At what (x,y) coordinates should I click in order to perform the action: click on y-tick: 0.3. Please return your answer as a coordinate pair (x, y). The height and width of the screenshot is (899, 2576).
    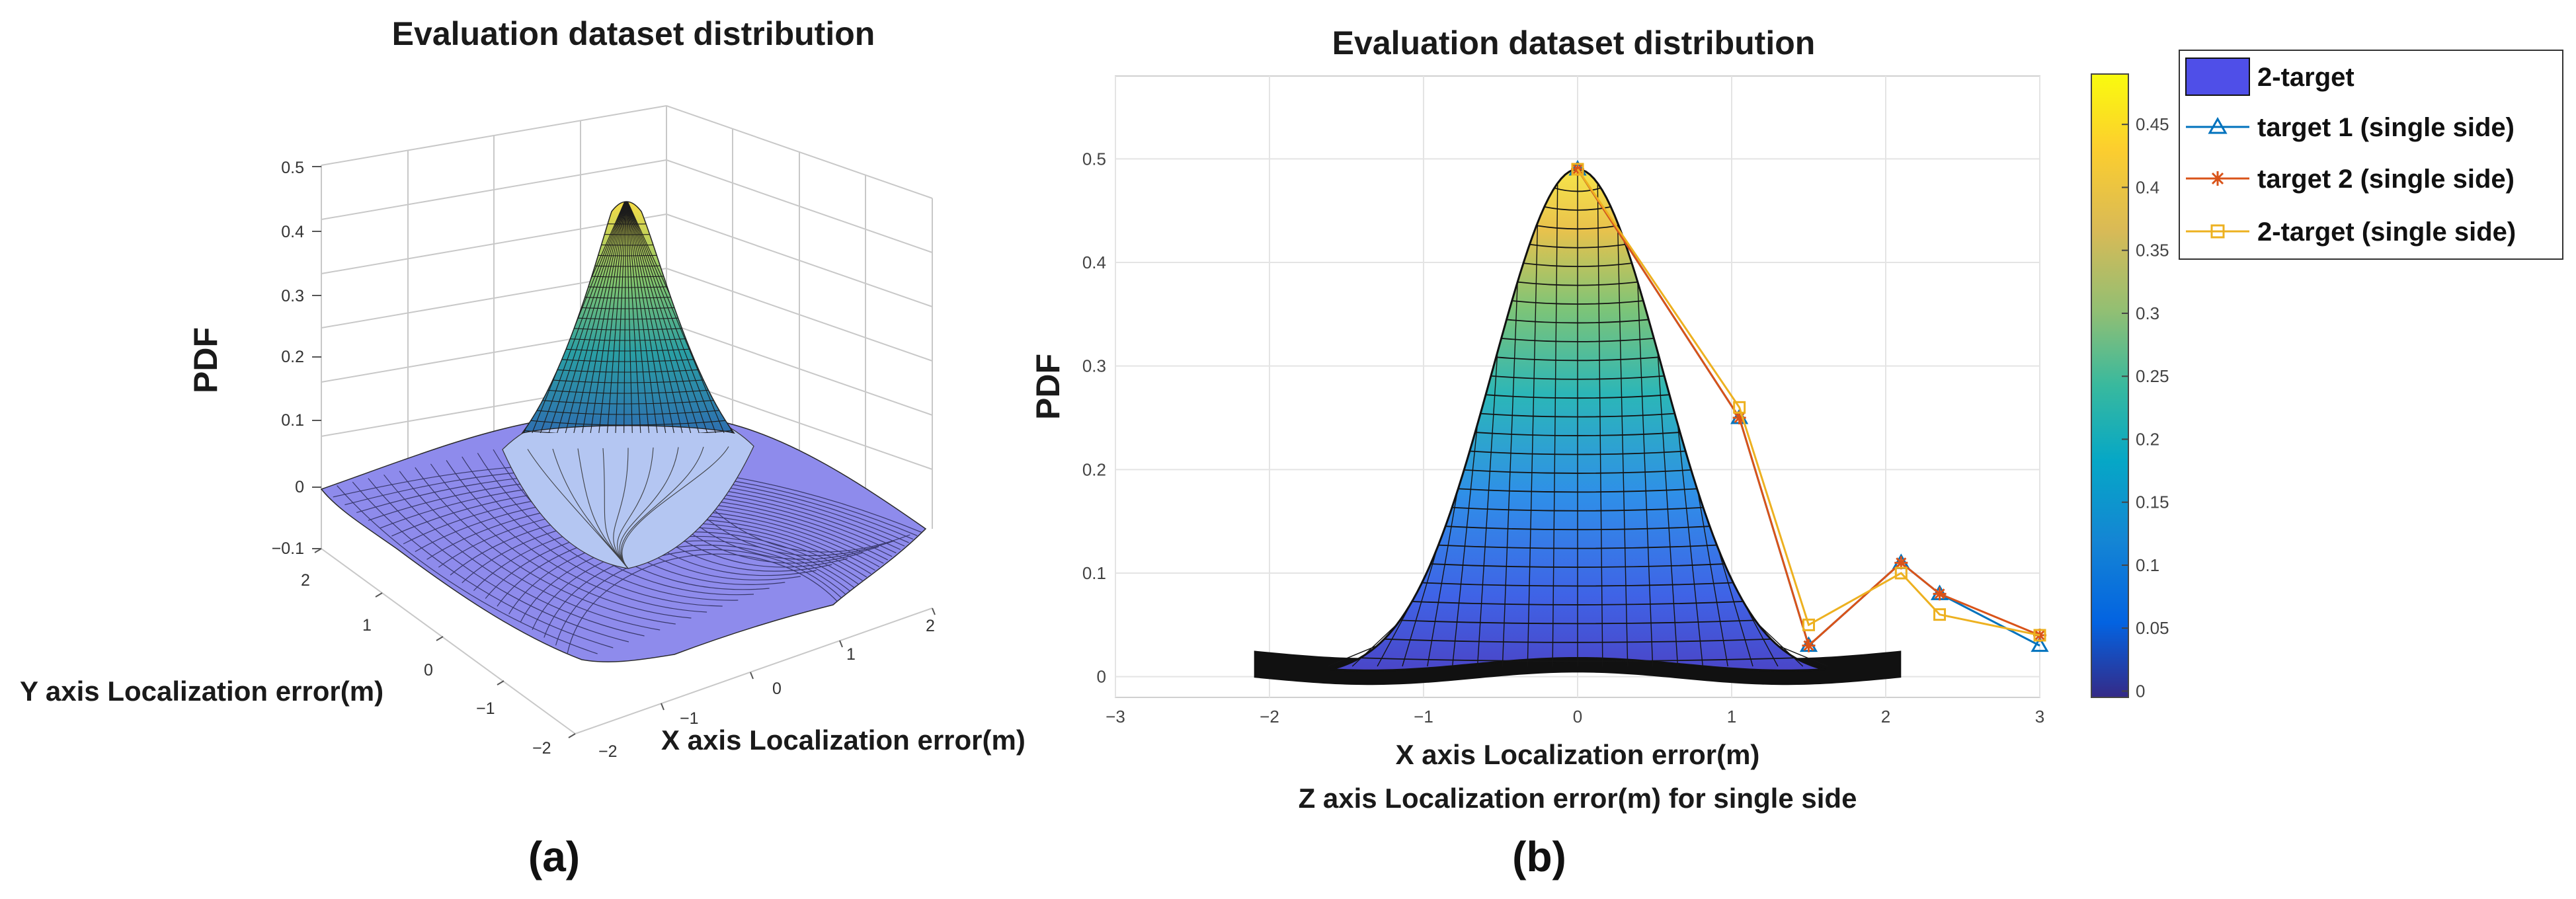
    Looking at the image, I should click on (1094, 366).